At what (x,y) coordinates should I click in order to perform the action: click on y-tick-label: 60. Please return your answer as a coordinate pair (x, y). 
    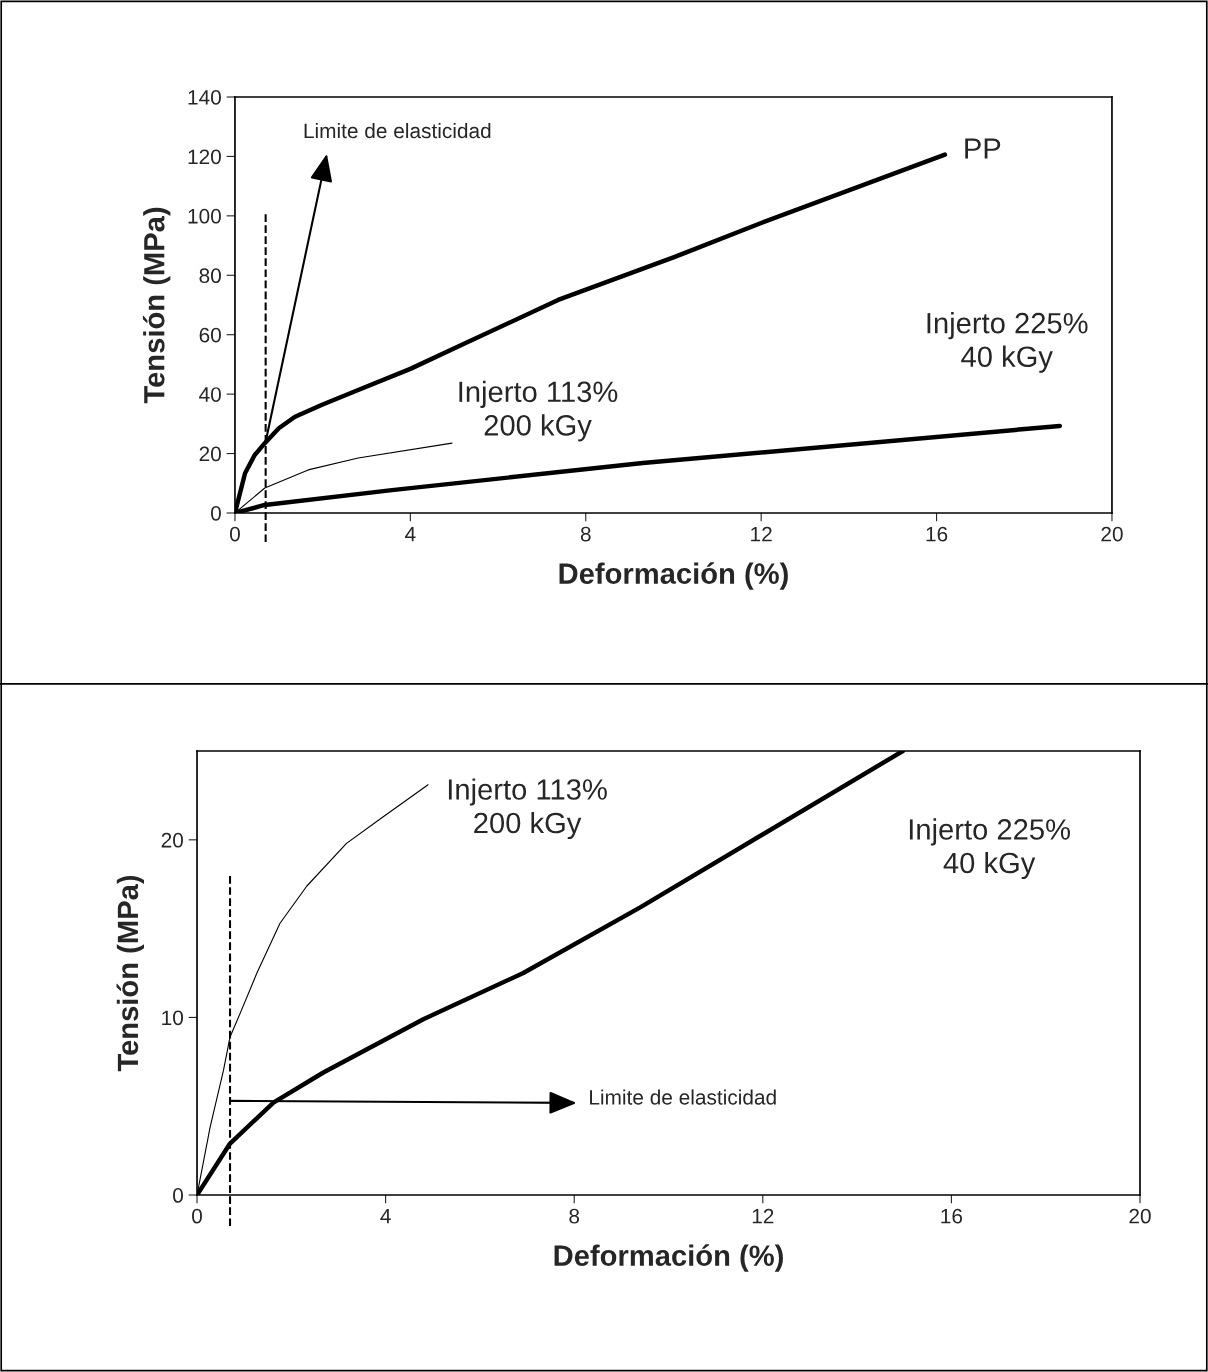
    Looking at the image, I should click on (210, 335).